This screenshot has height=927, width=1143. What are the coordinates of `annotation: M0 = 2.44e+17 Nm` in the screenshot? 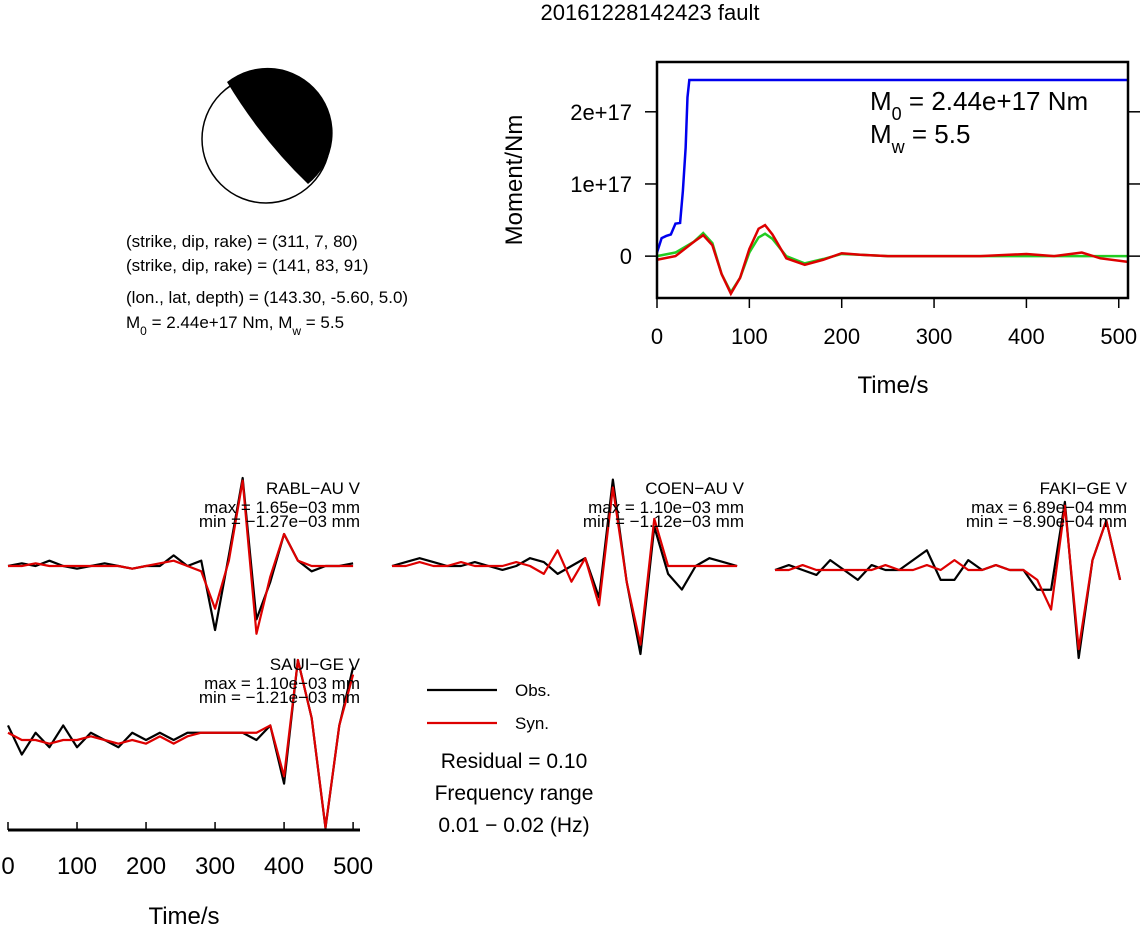 It's located at (979, 105).